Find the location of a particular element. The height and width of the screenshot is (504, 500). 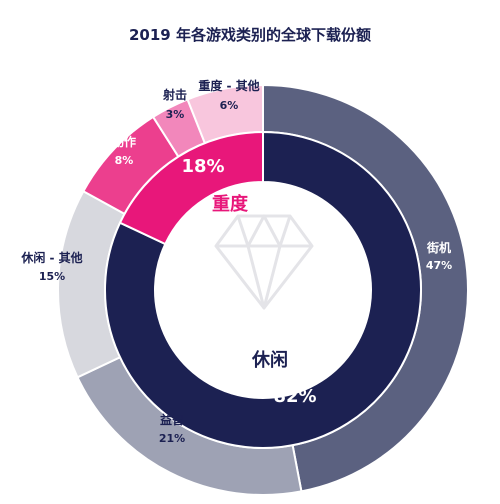

outer-slice-value: 47% is located at coordinates (439, 265).